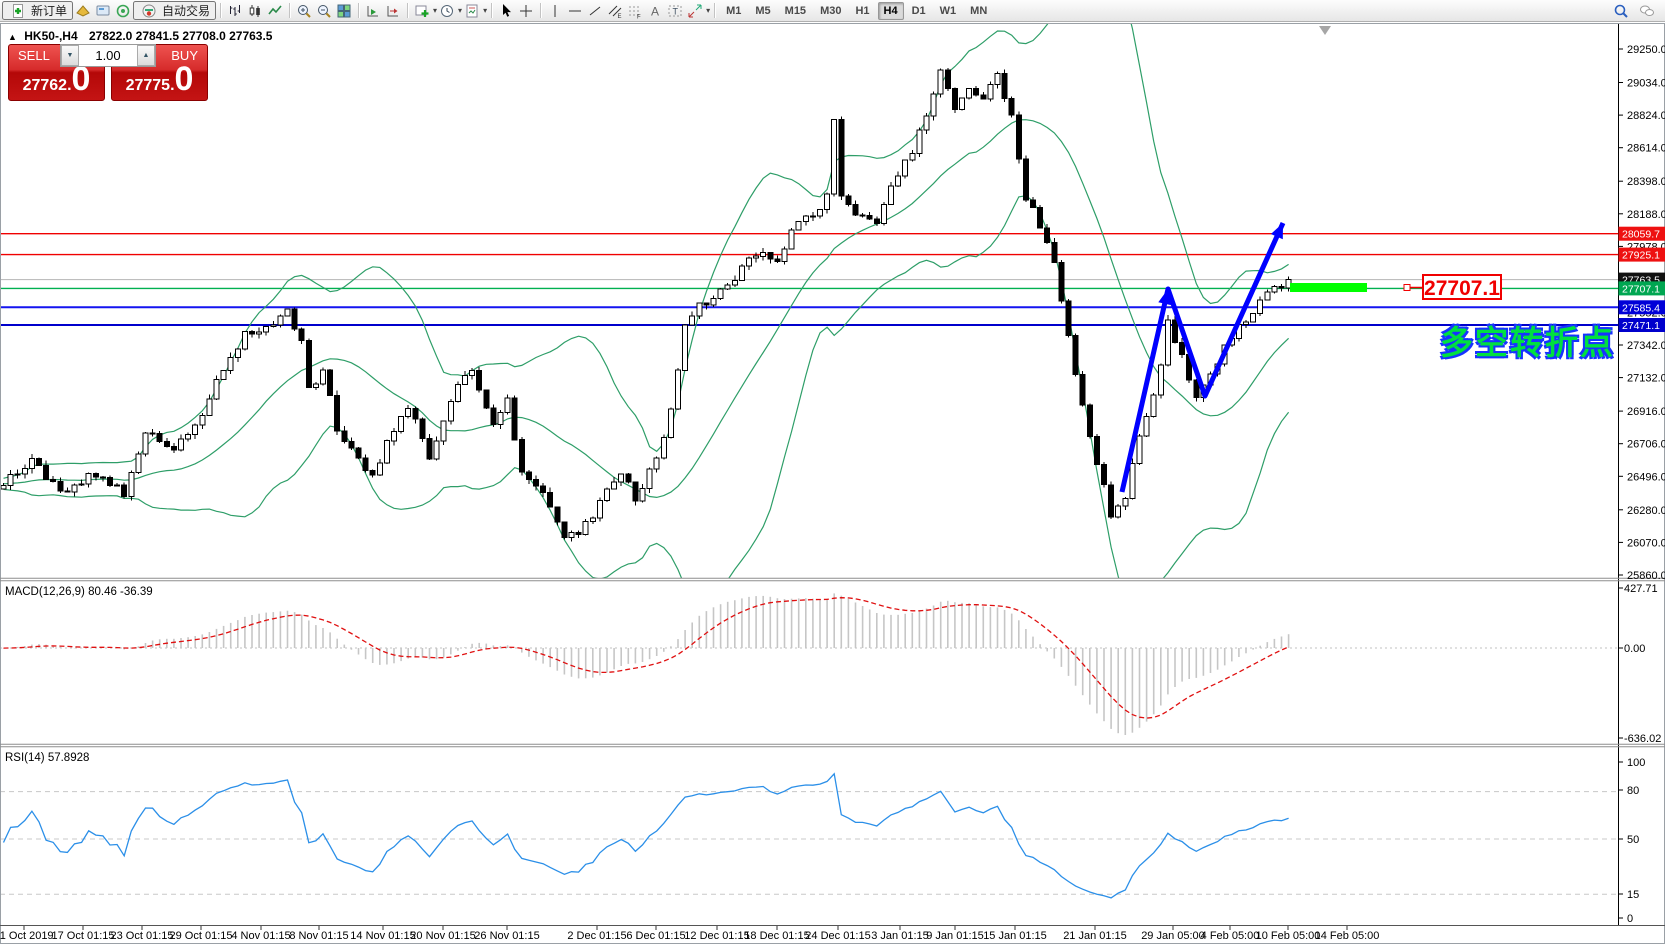 The height and width of the screenshot is (944, 1665). Describe the element at coordinates (83, 10) in the screenshot. I see `market-watch-icon` at that location.